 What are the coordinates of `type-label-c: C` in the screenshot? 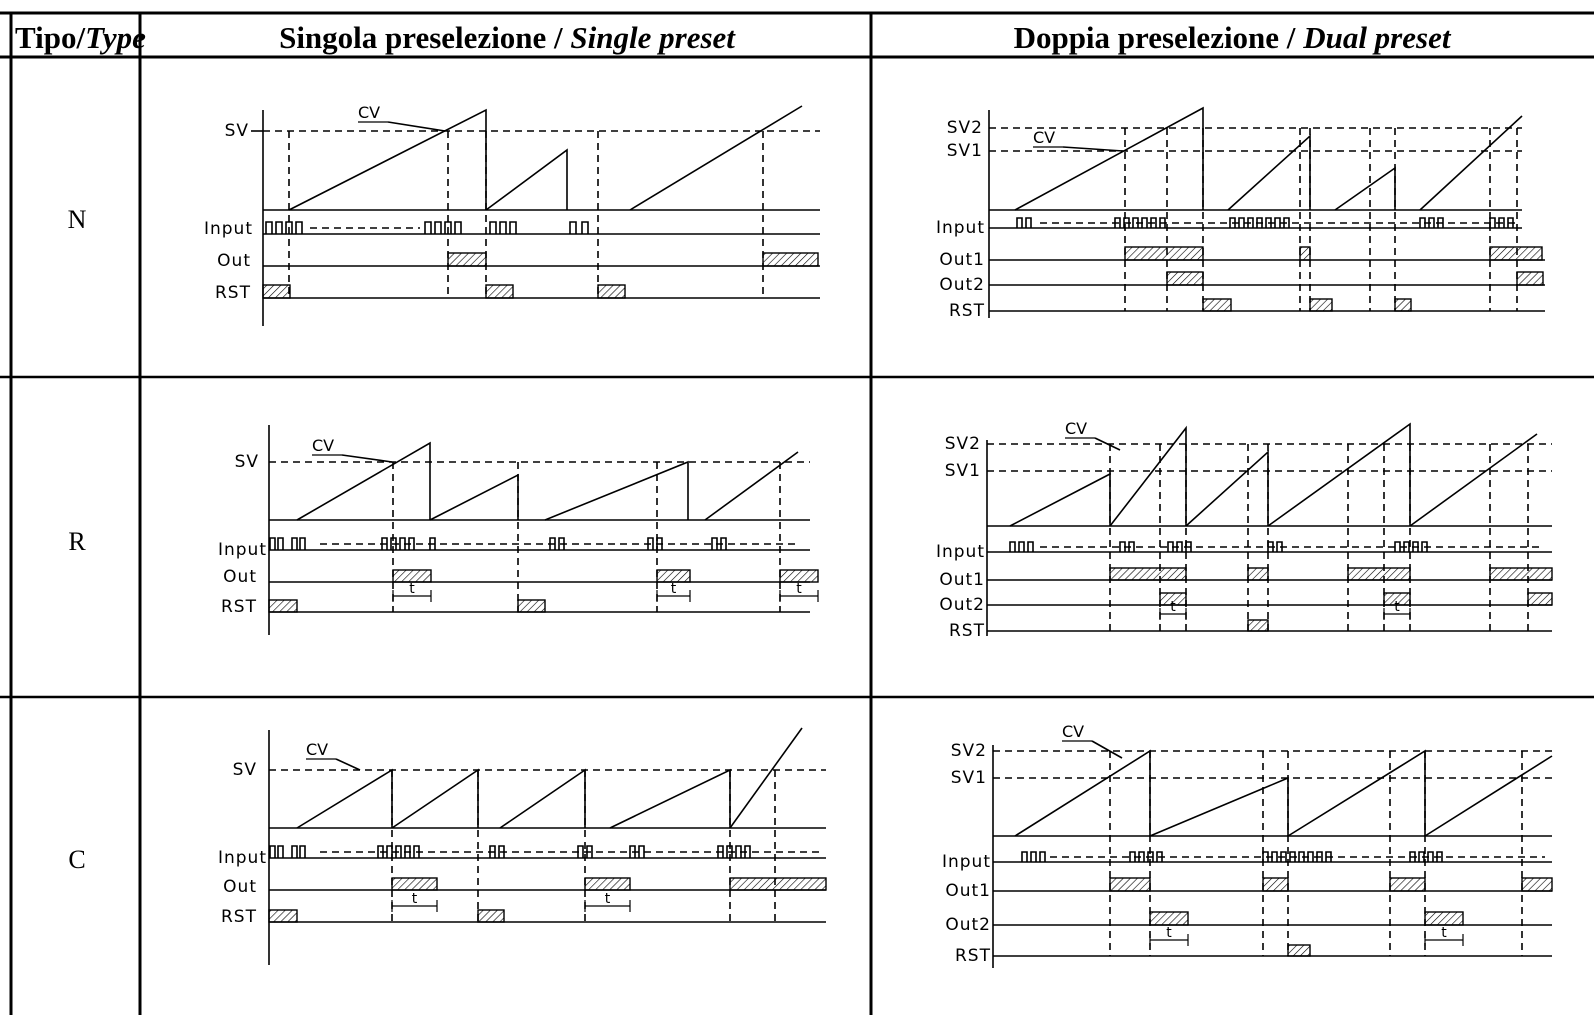 It's located at (76, 859).